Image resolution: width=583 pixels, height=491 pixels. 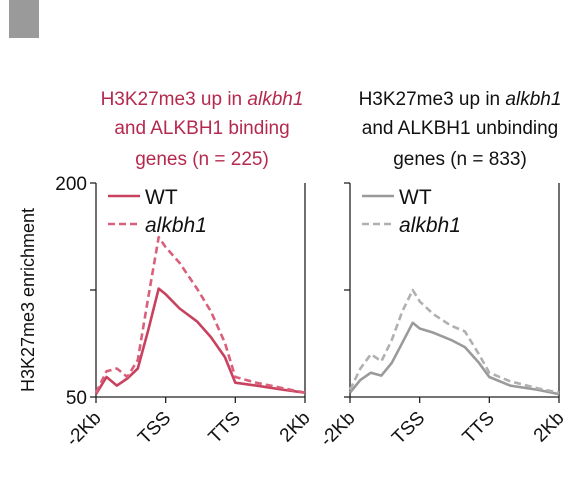 What do you see at coordinates (549, 427) in the screenshot?
I see `x-tick-label-2-4: 2Kb` at bounding box center [549, 427].